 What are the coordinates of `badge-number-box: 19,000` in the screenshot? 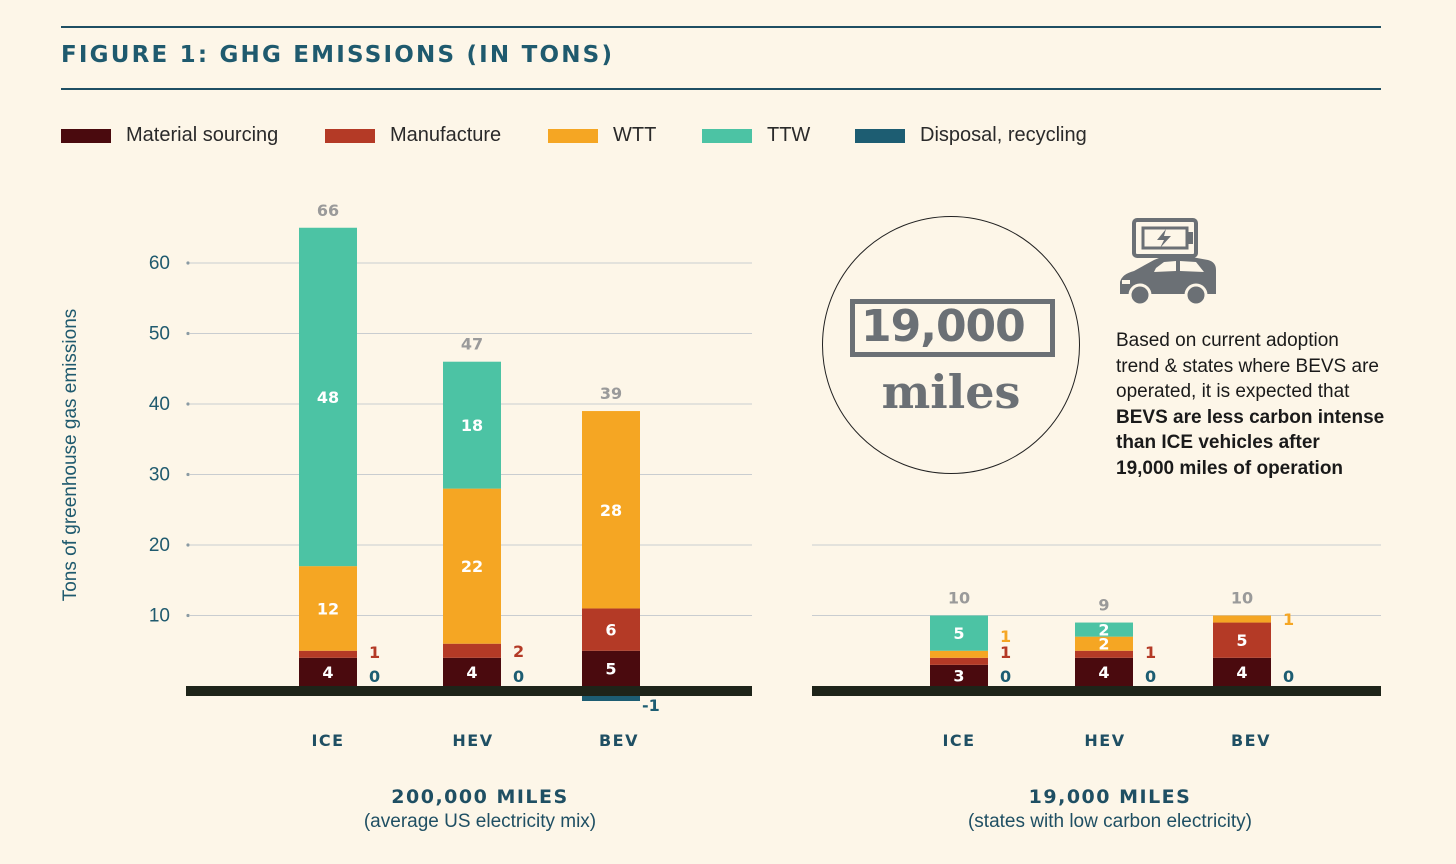 It's located at (952, 328).